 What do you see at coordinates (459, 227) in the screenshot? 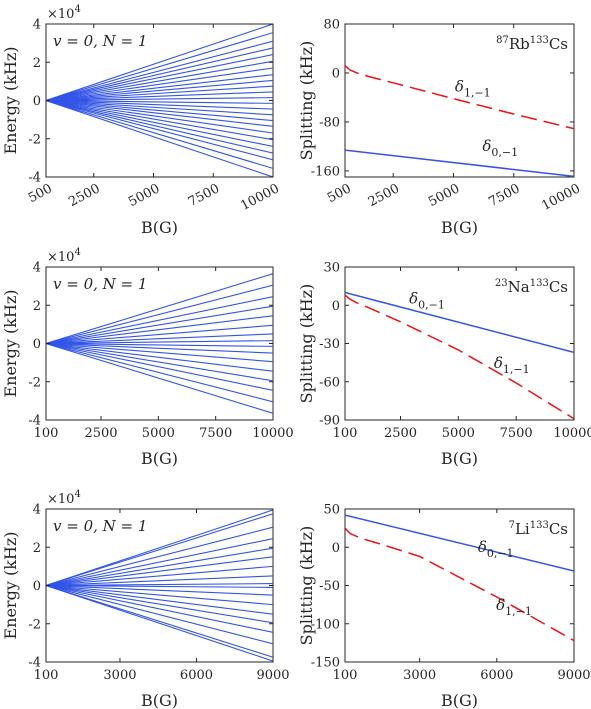
I see `x-axis-label: B(G)` at bounding box center [459, 227].